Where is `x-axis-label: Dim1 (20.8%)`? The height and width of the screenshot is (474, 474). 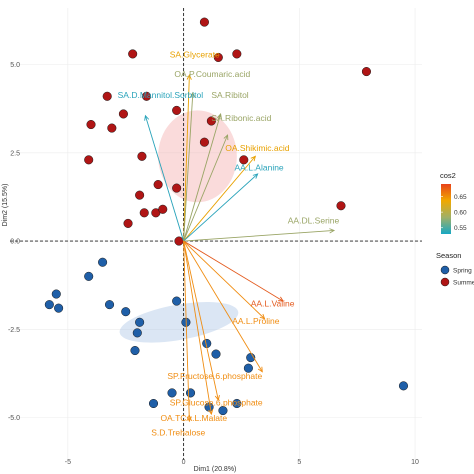
x-axis-label: Dim1 (20.8%) is located at coordinates (215, 469).